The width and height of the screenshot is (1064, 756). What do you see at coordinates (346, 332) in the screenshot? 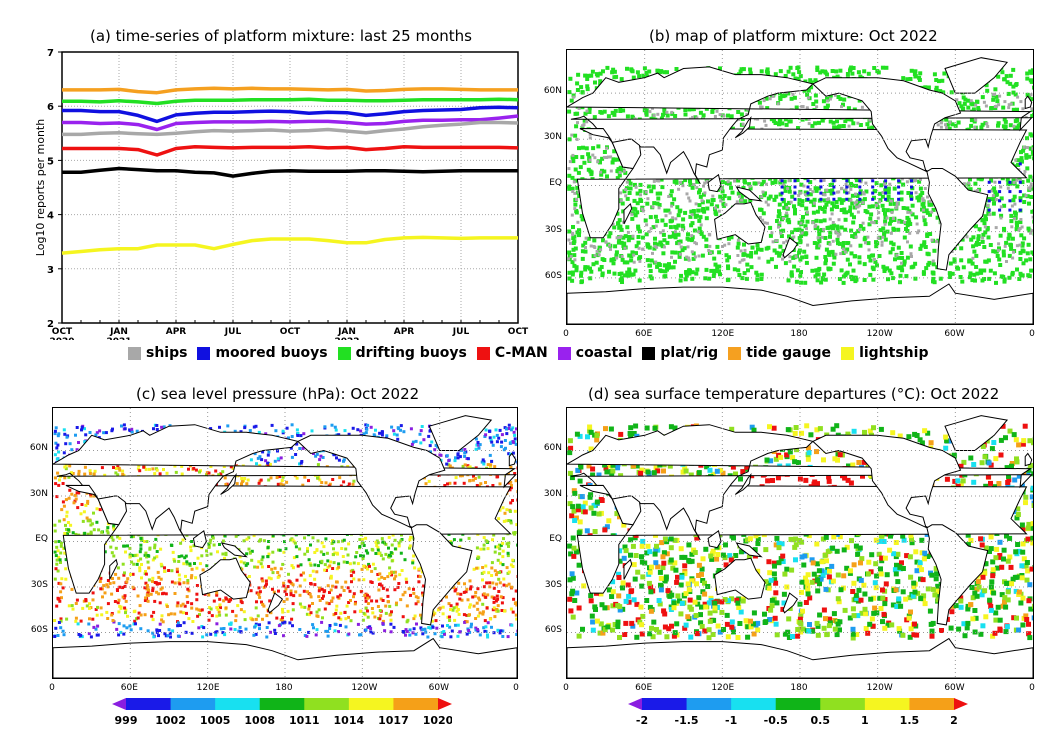
I see `x-tick-label: JAN` at bounding box center [346, 332].